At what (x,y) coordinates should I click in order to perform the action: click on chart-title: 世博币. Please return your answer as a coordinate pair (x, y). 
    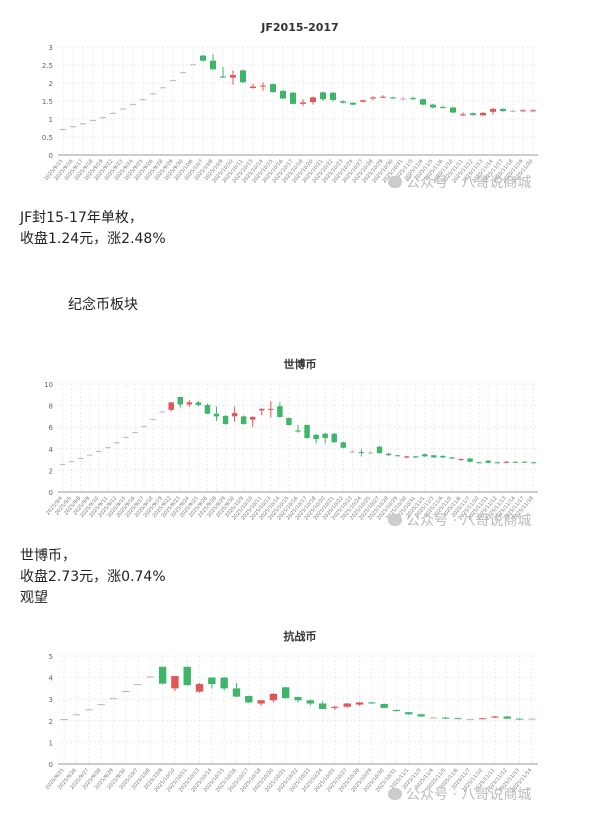
    Looking at the image, I should click on (300, 364).